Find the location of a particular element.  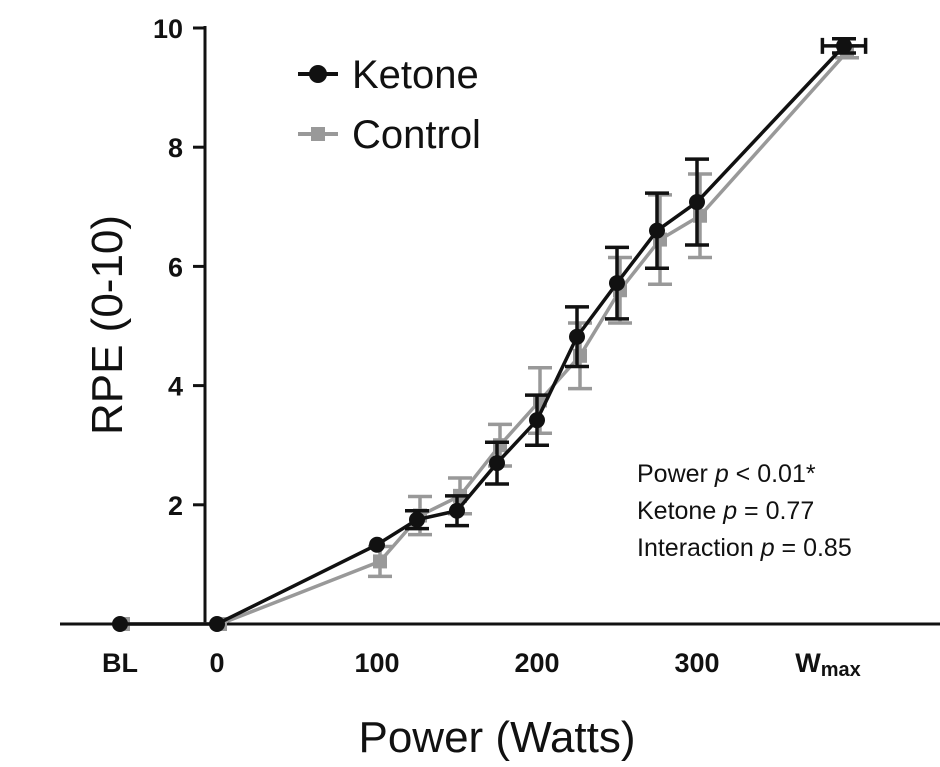

x-tick-label: BL is located at coordinates (120, 663).